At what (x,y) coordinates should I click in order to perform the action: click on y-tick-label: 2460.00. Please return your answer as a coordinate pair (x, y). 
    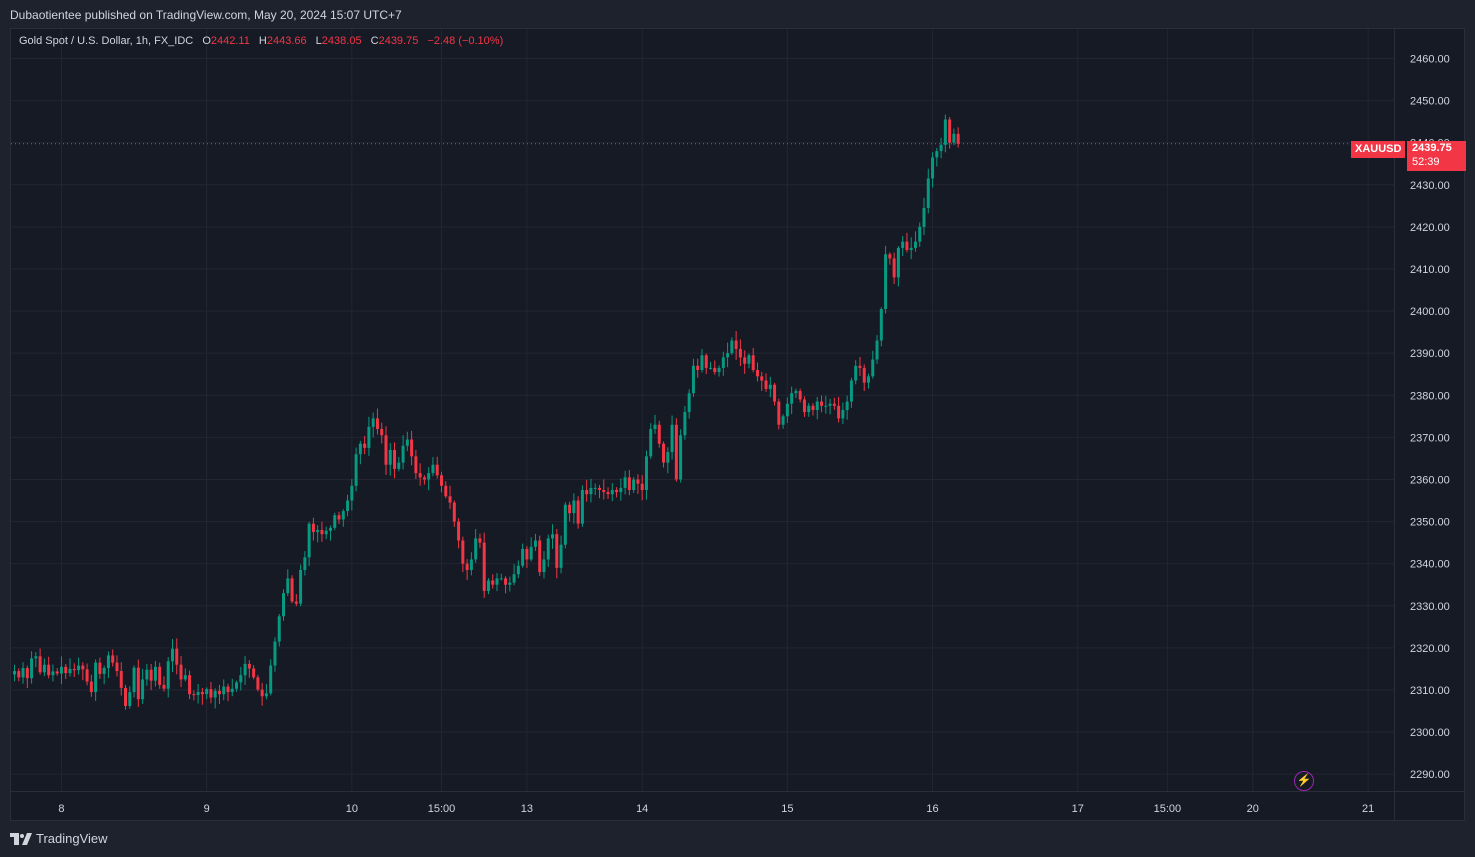
    Looking at the image, I should click on (1430, 59).